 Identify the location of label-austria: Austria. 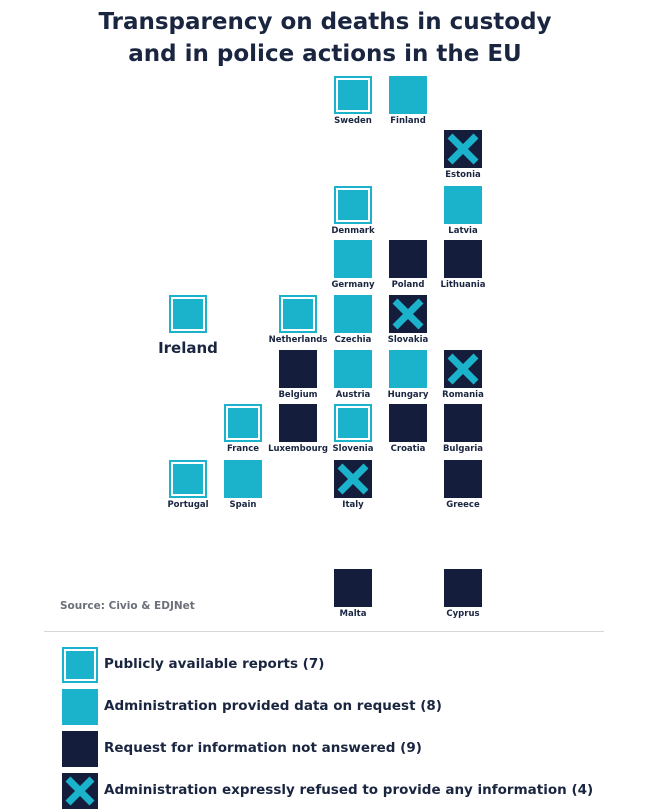
(353, 395).